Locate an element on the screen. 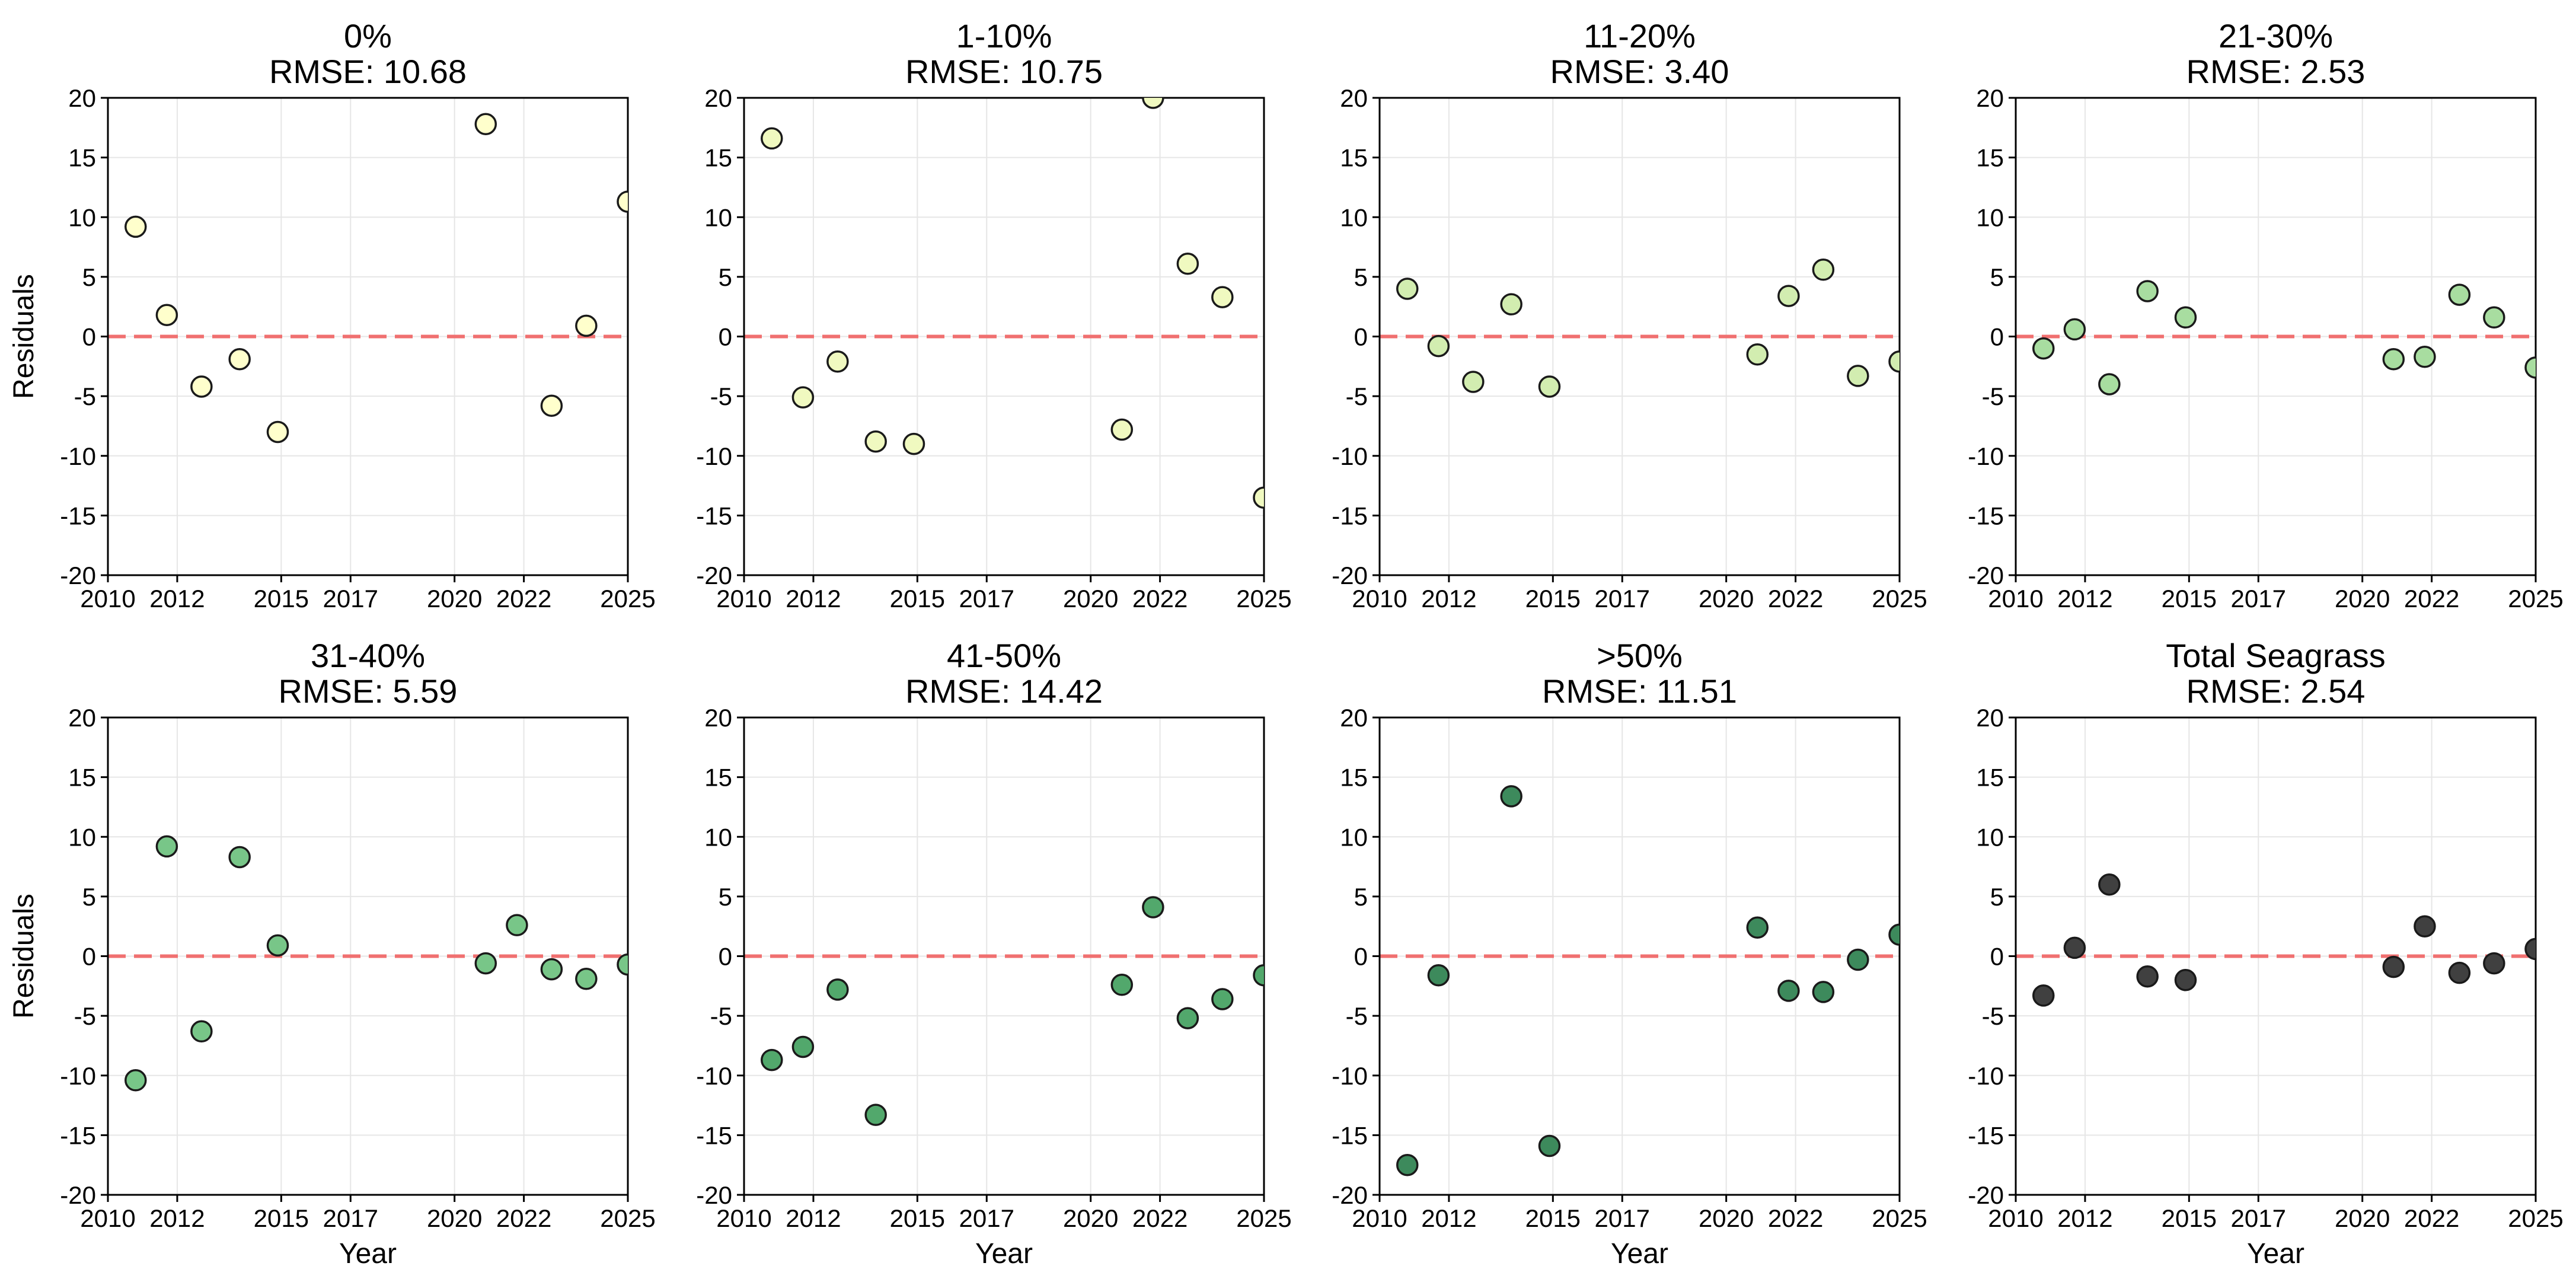  subplot-rmse-label: RMSE: 10.68 is located at coordinates (368, 72).